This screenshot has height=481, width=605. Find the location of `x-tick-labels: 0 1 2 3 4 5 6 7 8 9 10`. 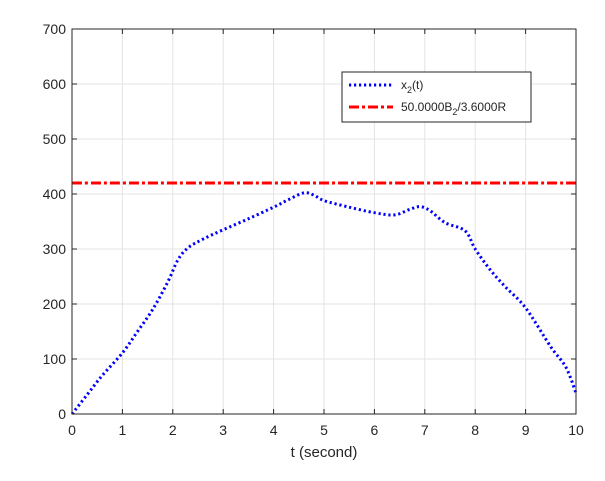

x-tick-labels: 0 1 2 3 4 5 6 7 8 9 10 is located at coordinates (326, 430).